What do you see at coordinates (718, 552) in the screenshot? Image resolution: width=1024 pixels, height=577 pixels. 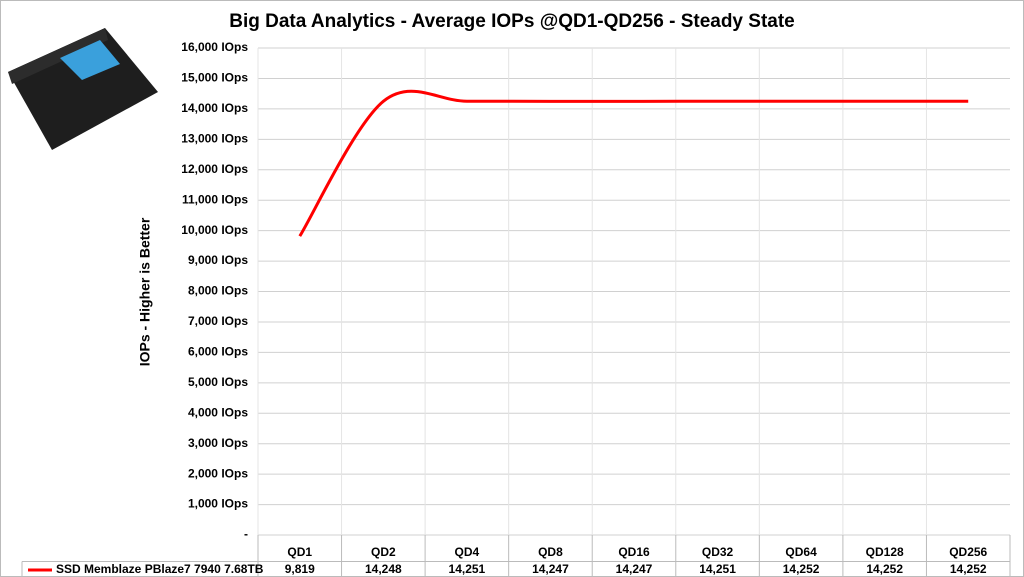 I see `x-tick-label: QD32` at bounding box center [718, 552].